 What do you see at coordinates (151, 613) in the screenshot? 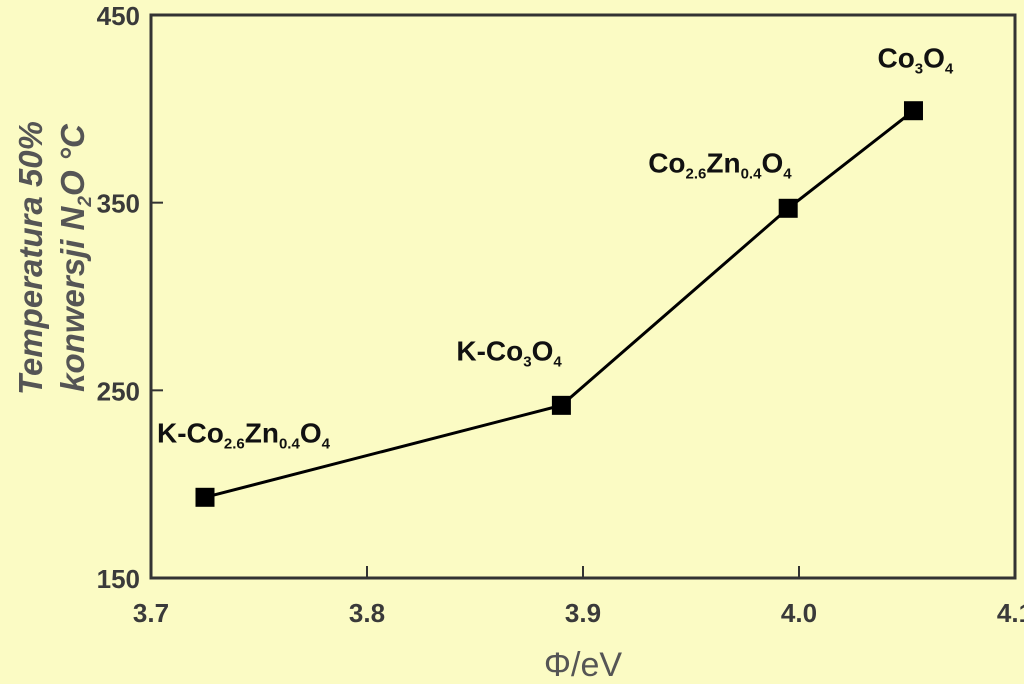
I see `x-tick-label: 3.7` at bounding box center [151, 613].